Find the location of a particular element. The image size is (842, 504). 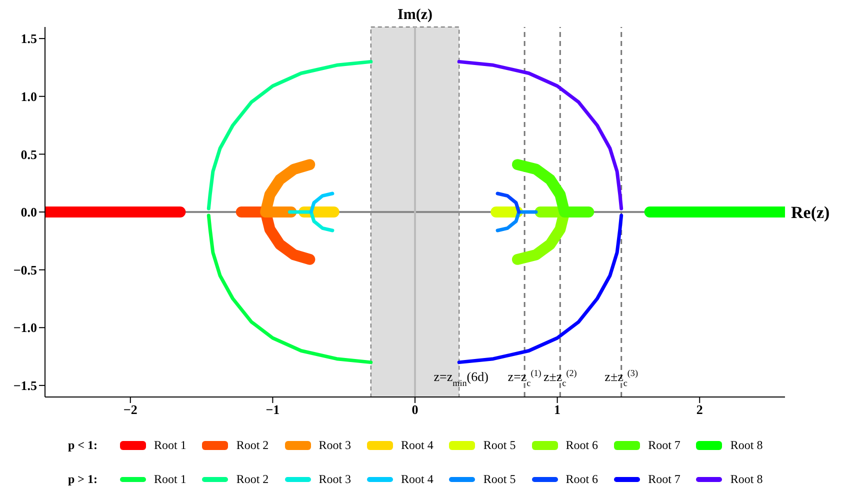

x-tick-label: −2 is located at coordinates (130, 410).